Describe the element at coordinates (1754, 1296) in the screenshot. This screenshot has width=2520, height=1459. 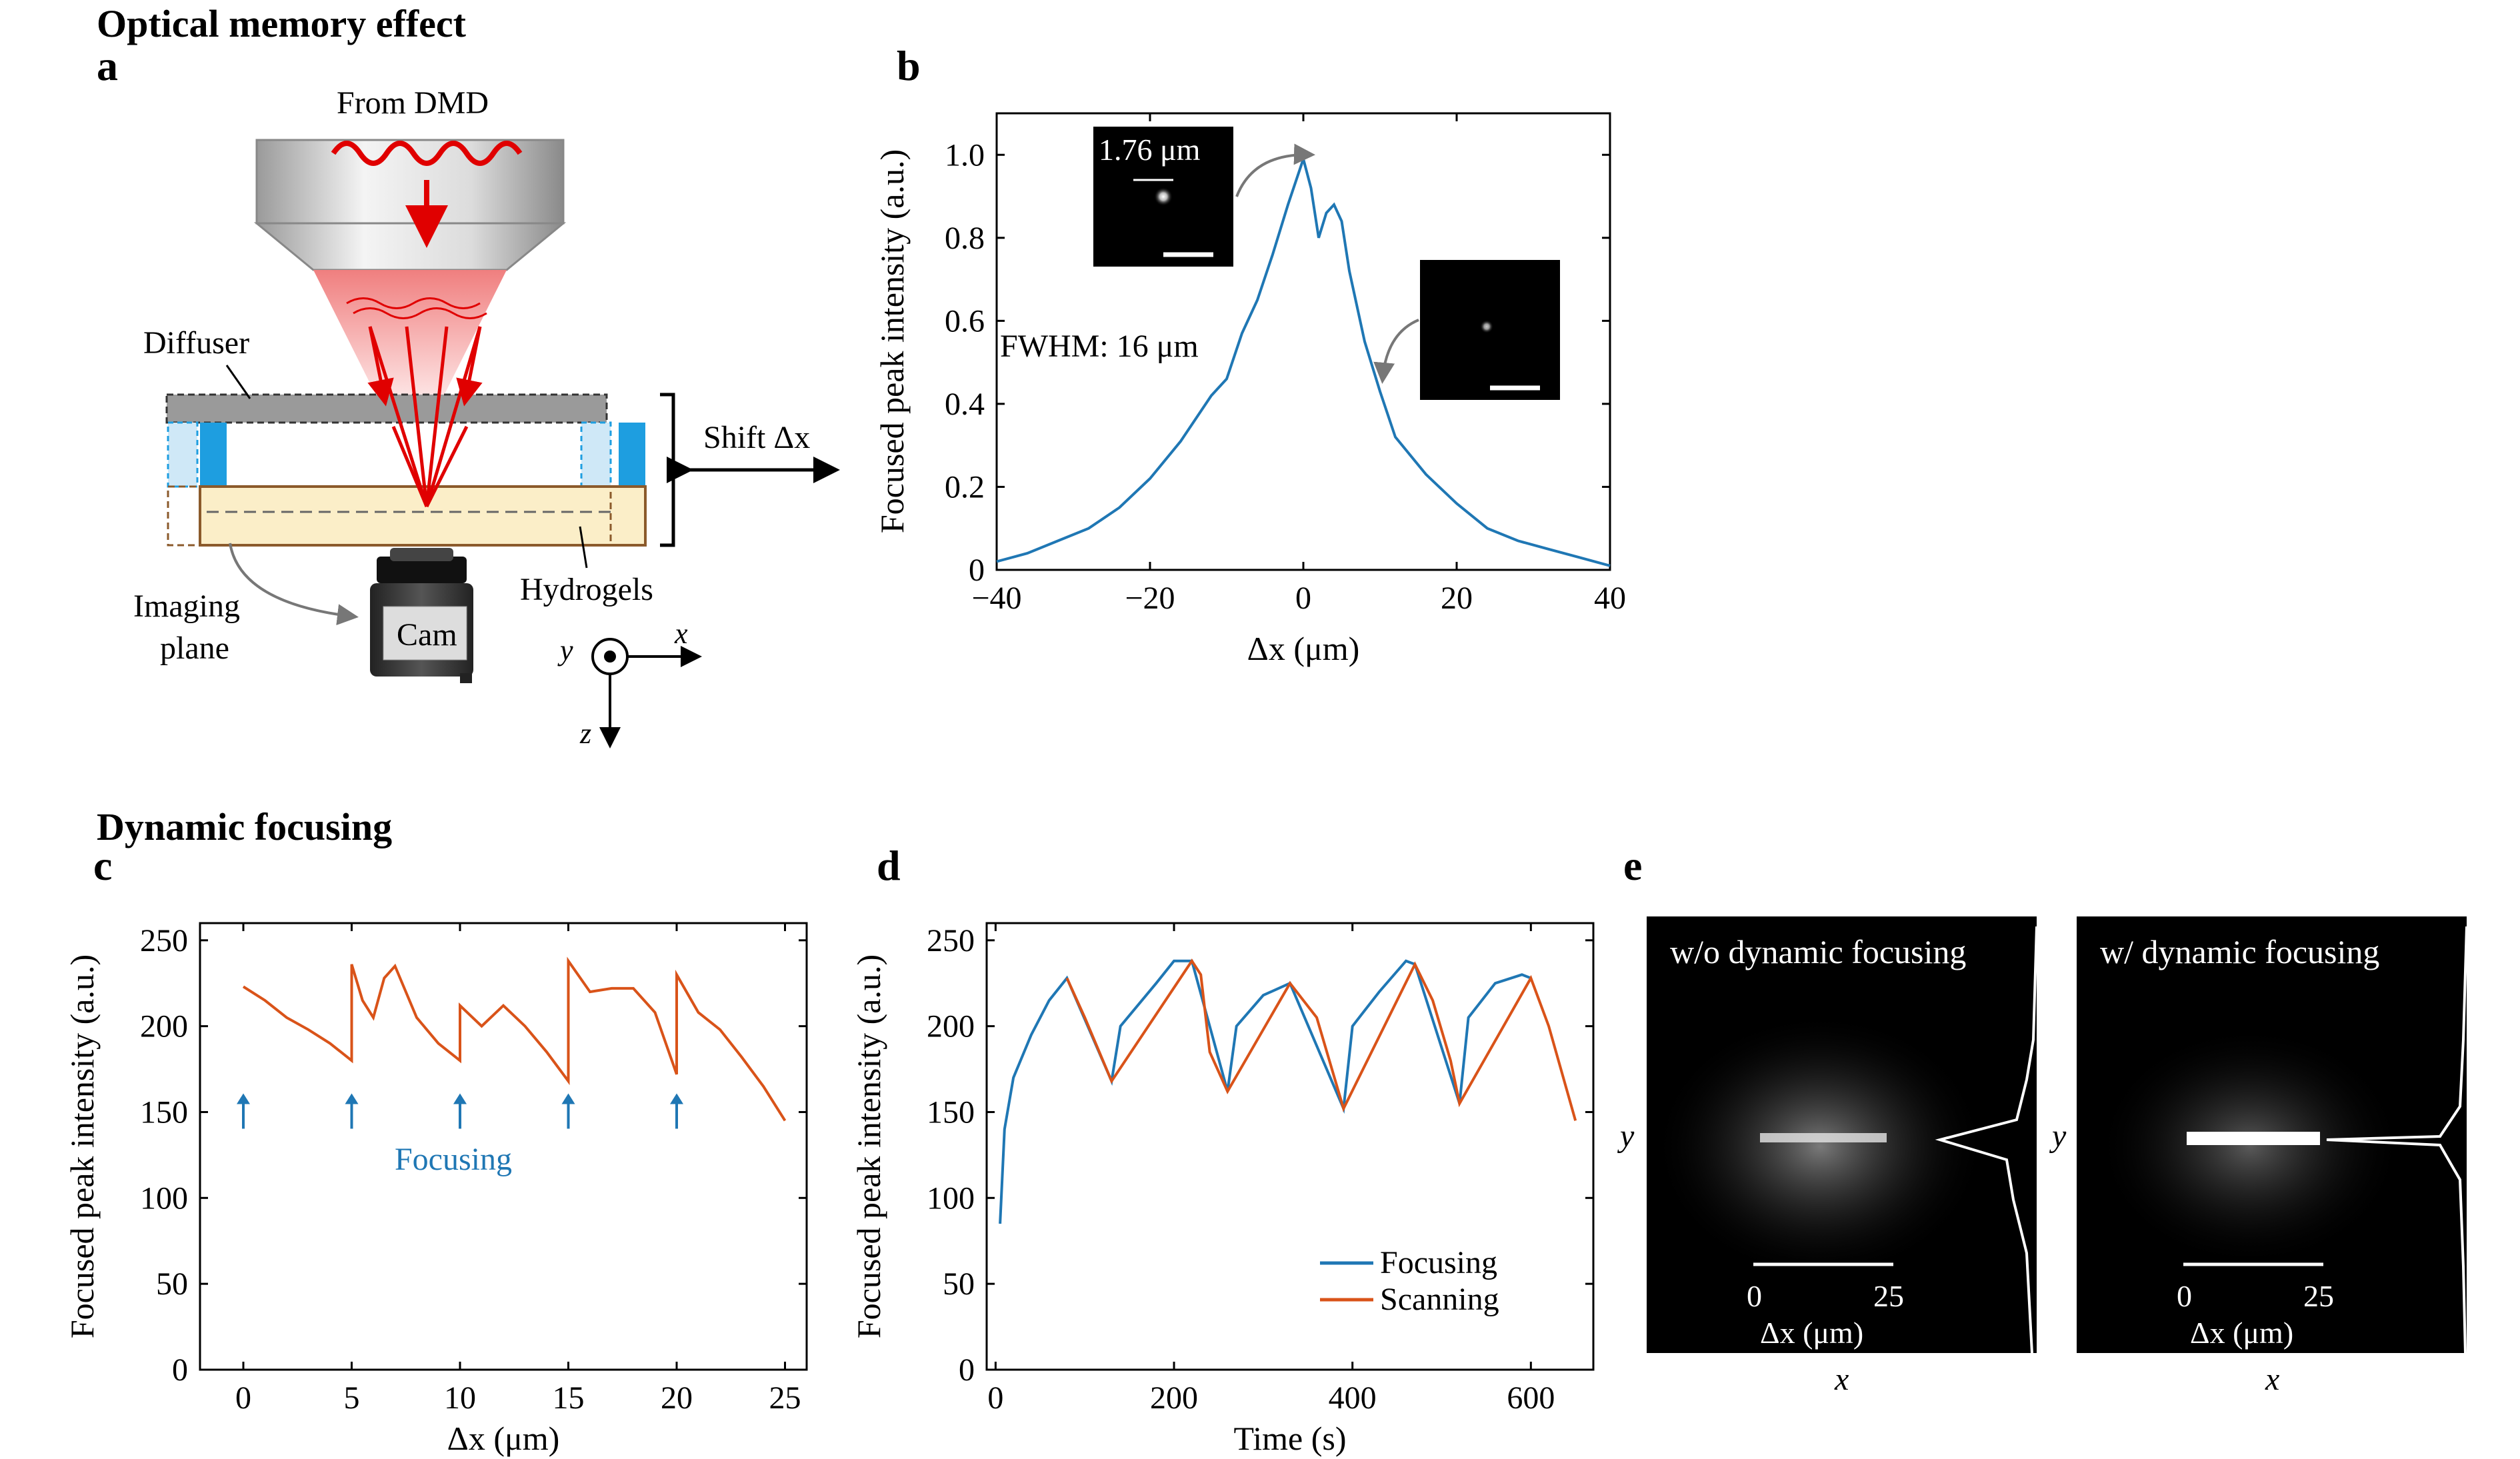
I see `scalebar-tick-start-1: 0` at that location.